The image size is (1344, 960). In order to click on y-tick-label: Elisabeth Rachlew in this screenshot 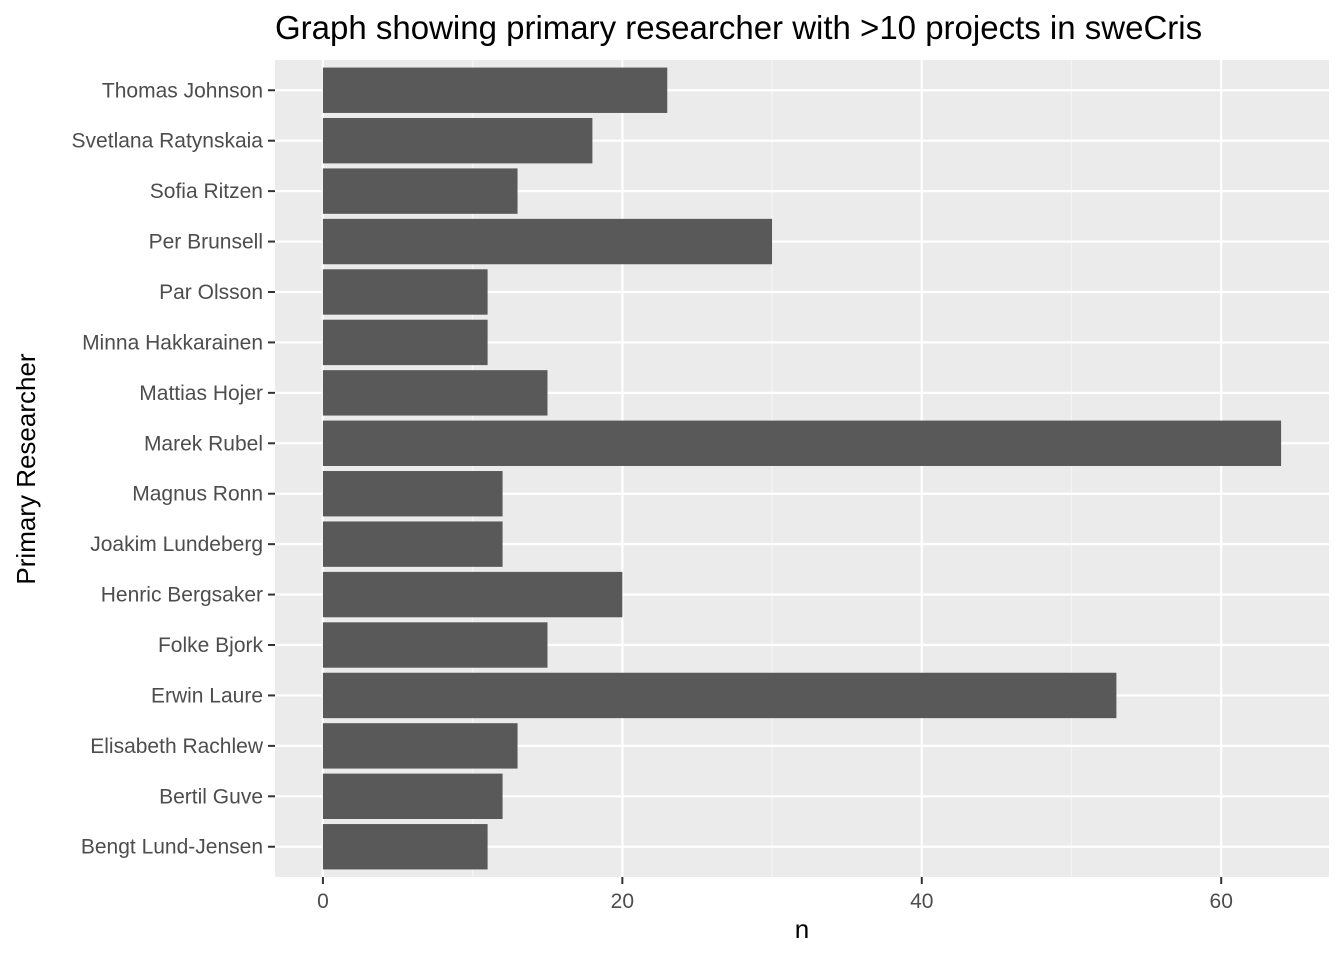, I will do `click(177, 746)`.